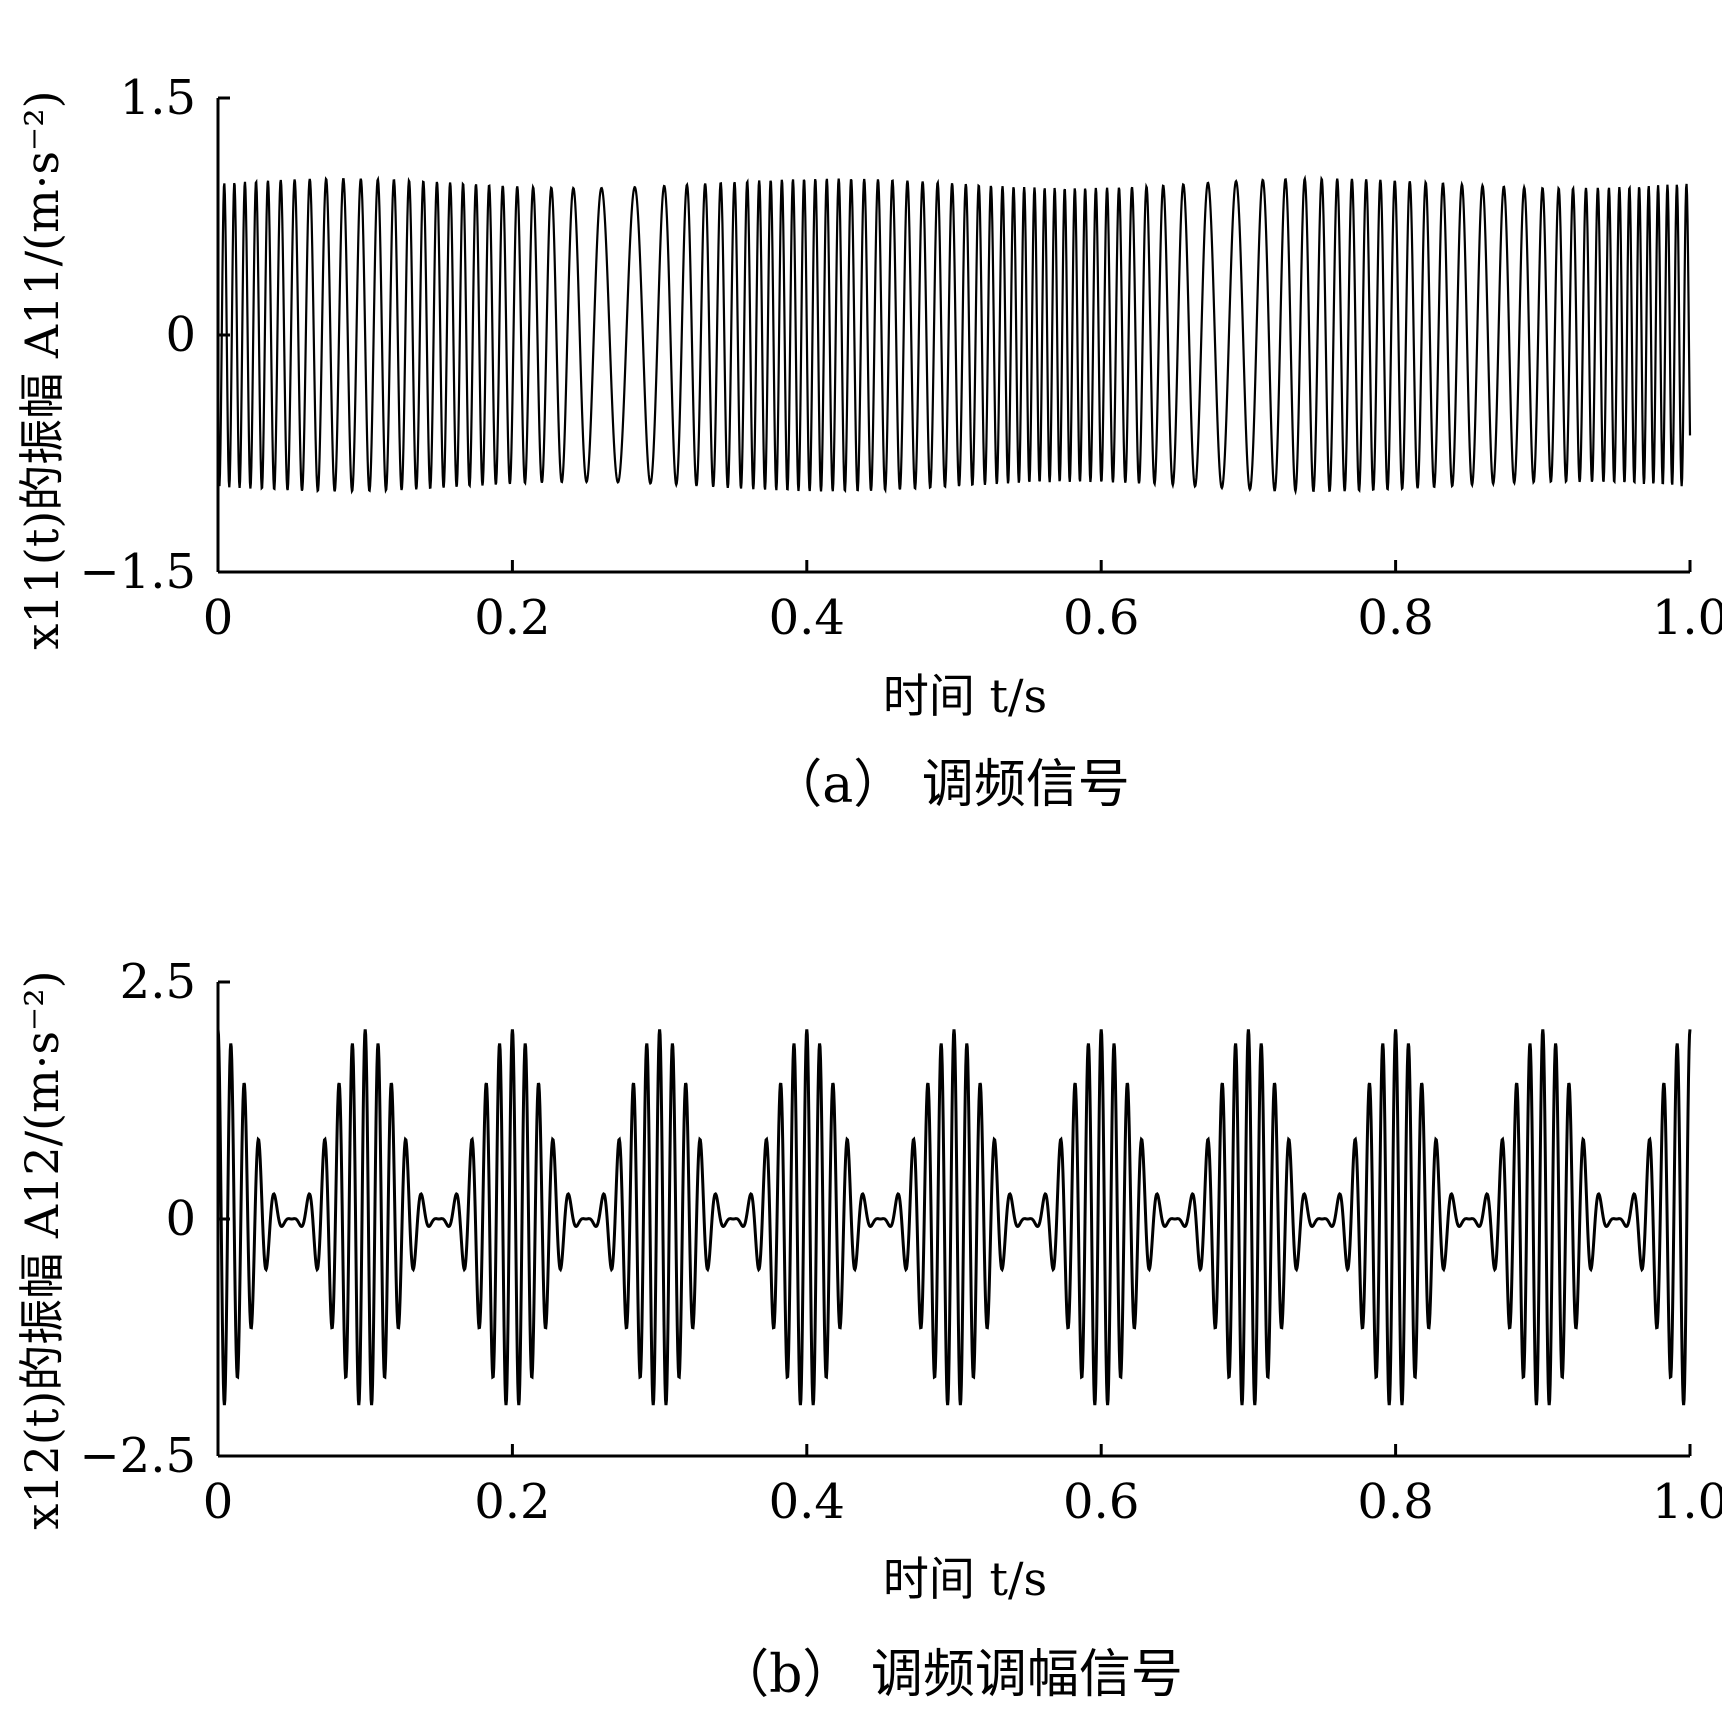 This screenshot has width=1722, height=1713. What do you see at coordinates (137, 1219) in the screenshot?
I see `panel-b-y-tick-labels: −2.5 0 2.5` at bounding box center [137, 1219].